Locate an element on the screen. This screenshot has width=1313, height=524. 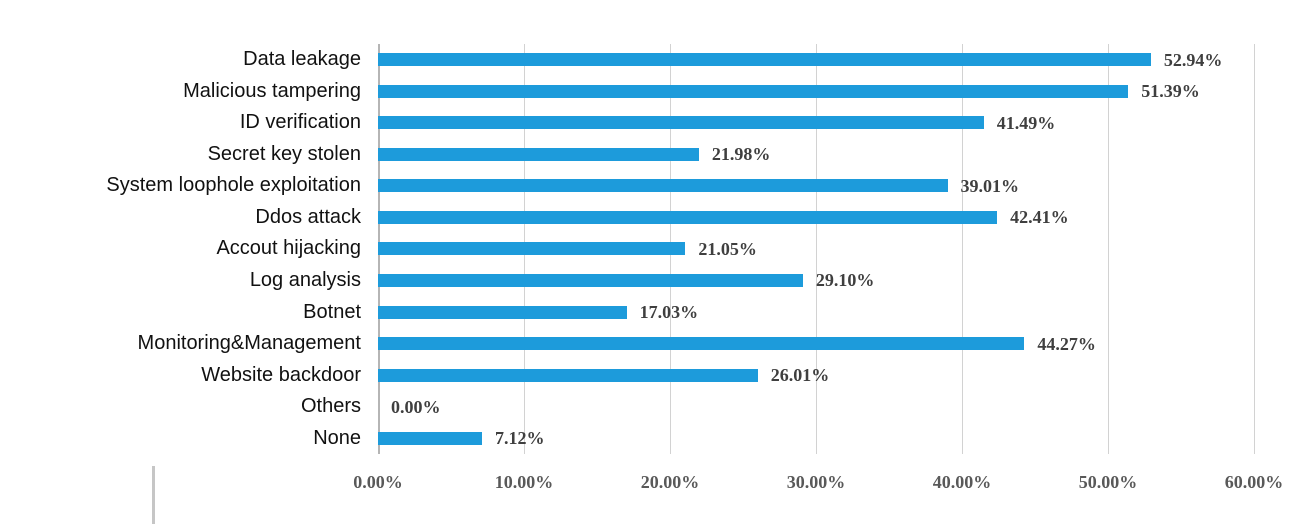
value-label: 41.49% is located at coordinates (1026, 122).